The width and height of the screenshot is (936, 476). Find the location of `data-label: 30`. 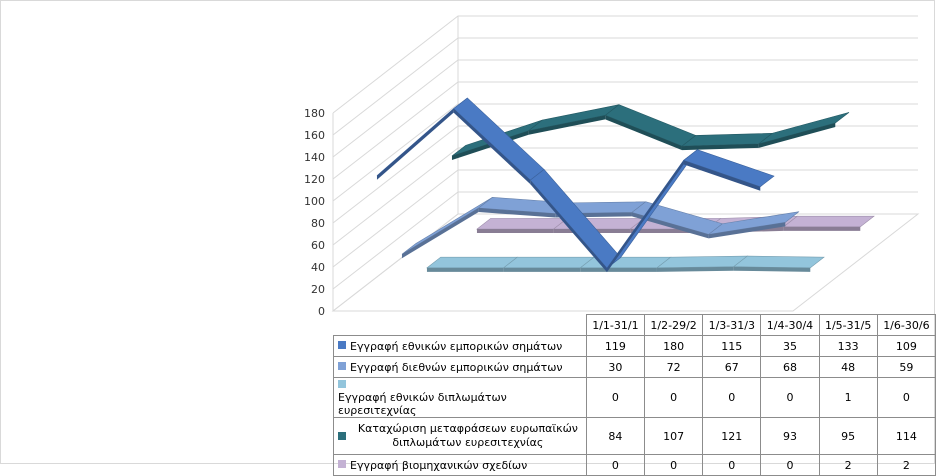

data-label: 30 is located at coordinates (615, 367).